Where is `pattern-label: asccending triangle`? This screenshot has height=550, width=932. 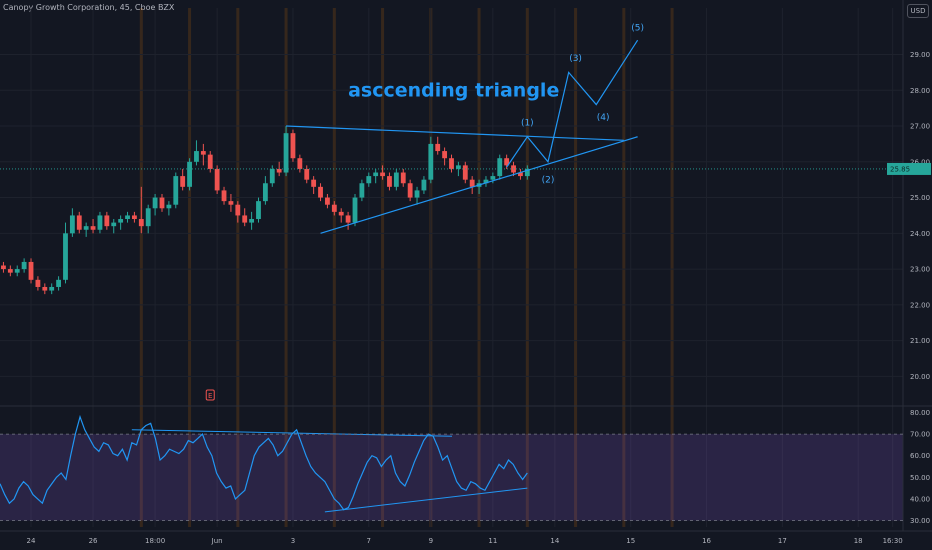 pattern-label: asccending triangle is located at coordinates (453, 90).